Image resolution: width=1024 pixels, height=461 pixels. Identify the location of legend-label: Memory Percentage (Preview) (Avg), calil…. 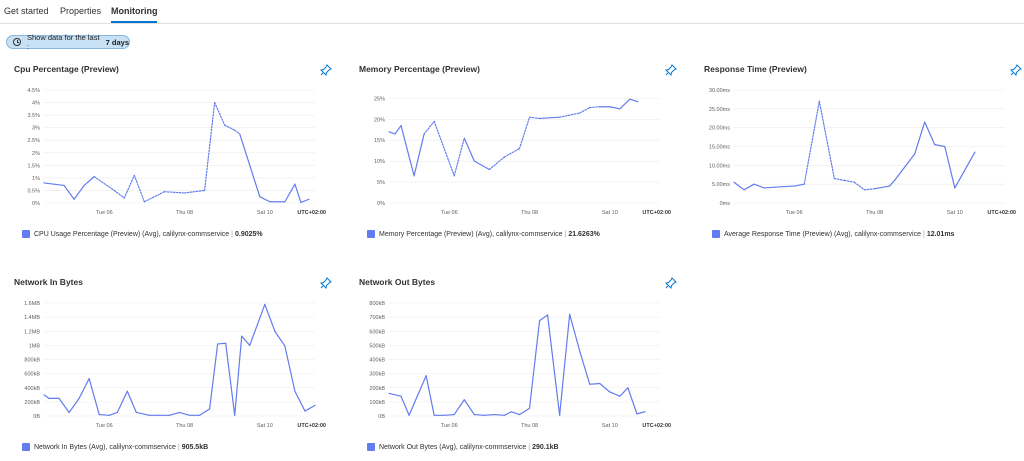
(471, 234).